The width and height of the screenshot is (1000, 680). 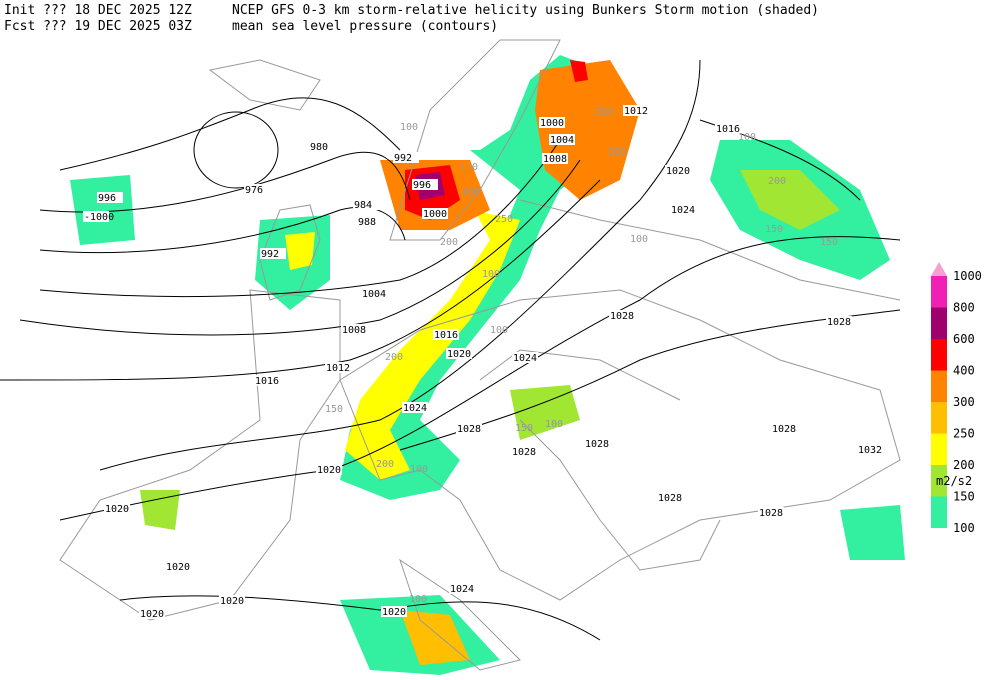 I want to click on contour-label: 1032, so click(x=870, y=450).